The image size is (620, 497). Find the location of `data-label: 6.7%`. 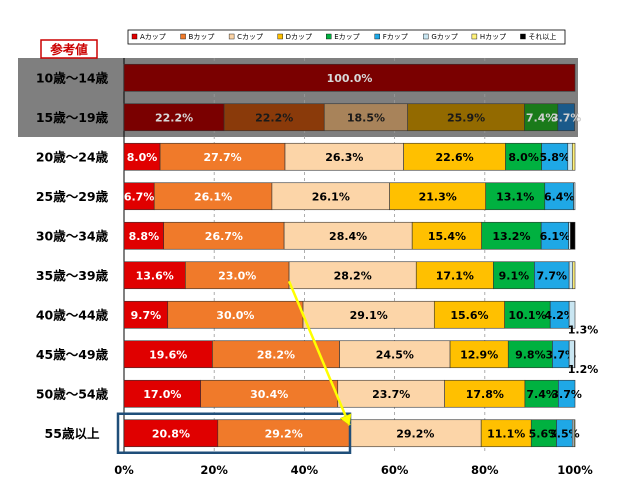

data-label: 6.7% is located at coordinates (139, 196).